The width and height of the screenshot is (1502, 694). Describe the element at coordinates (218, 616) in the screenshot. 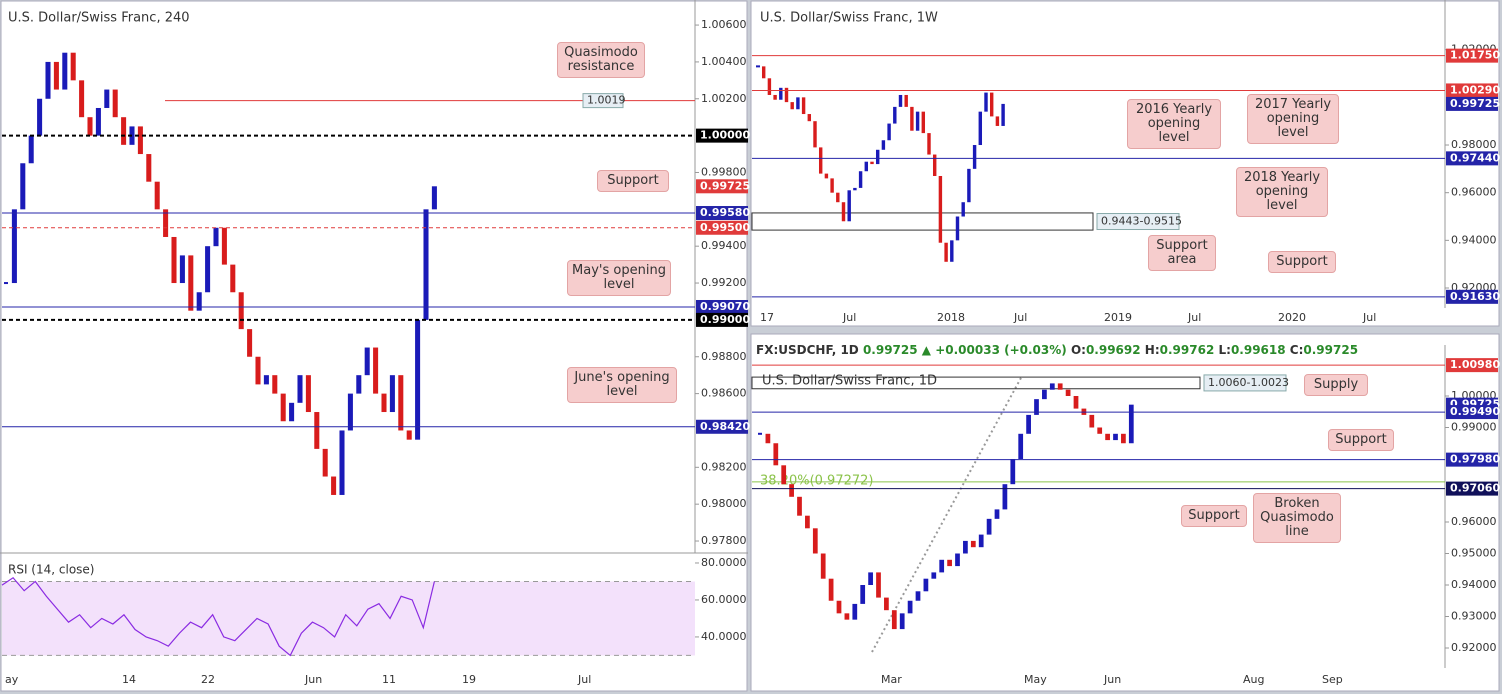

I see `rsi-line` at that location.